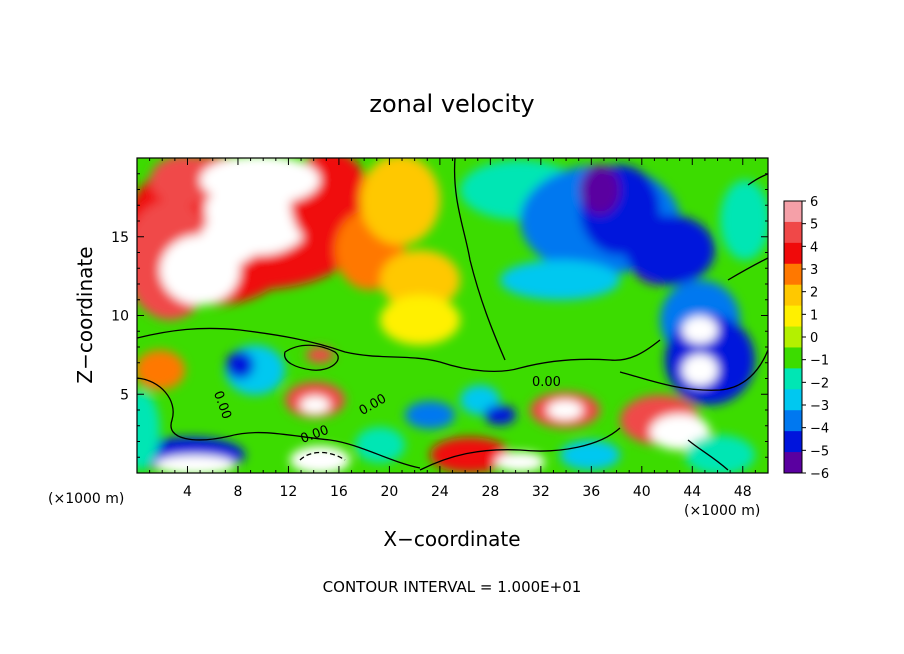 The width and height of the screenshot is (904, 654). I want to click on colorbar-tick-label: −6, so click(819, 474).